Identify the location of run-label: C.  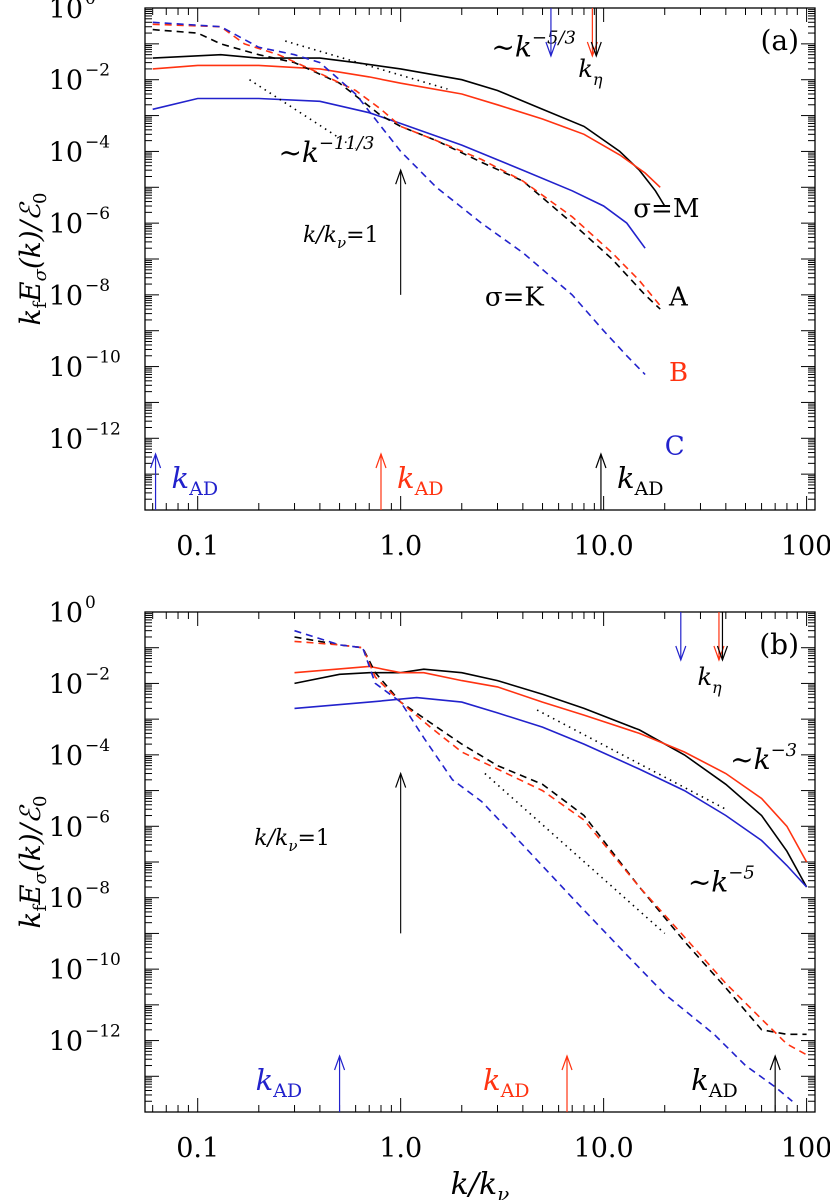
(675, 447).